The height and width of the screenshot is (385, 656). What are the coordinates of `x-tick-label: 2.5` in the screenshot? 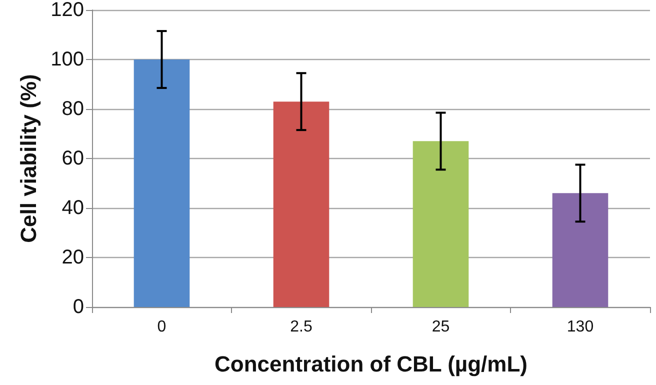 It's located at (301, 327).